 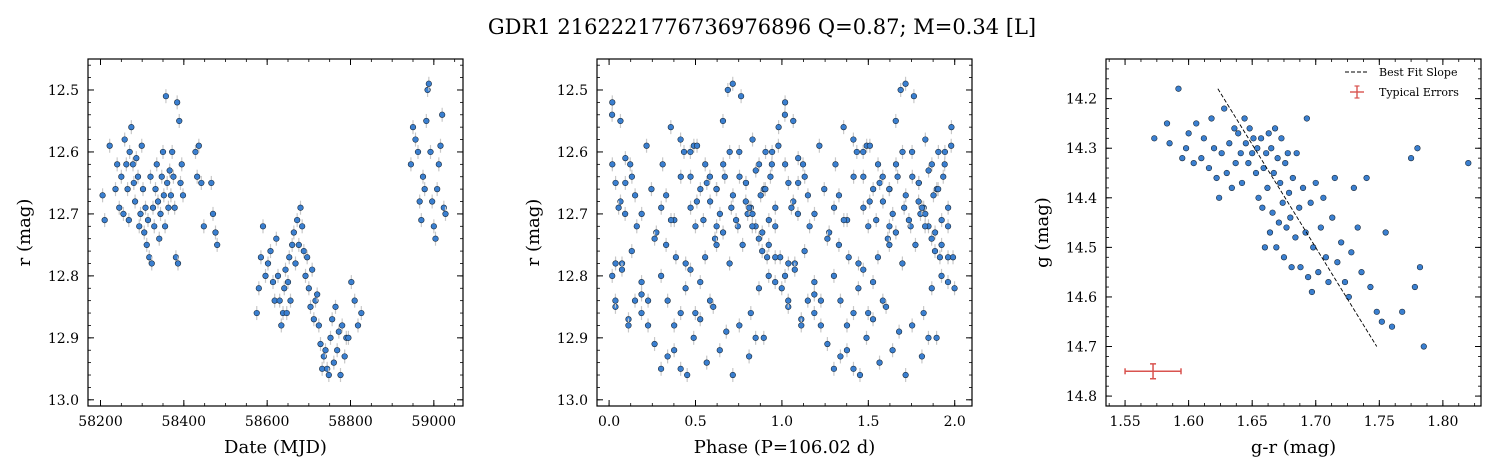 I want to click on x-tick-label: 58600, so click(x=267, y=422).